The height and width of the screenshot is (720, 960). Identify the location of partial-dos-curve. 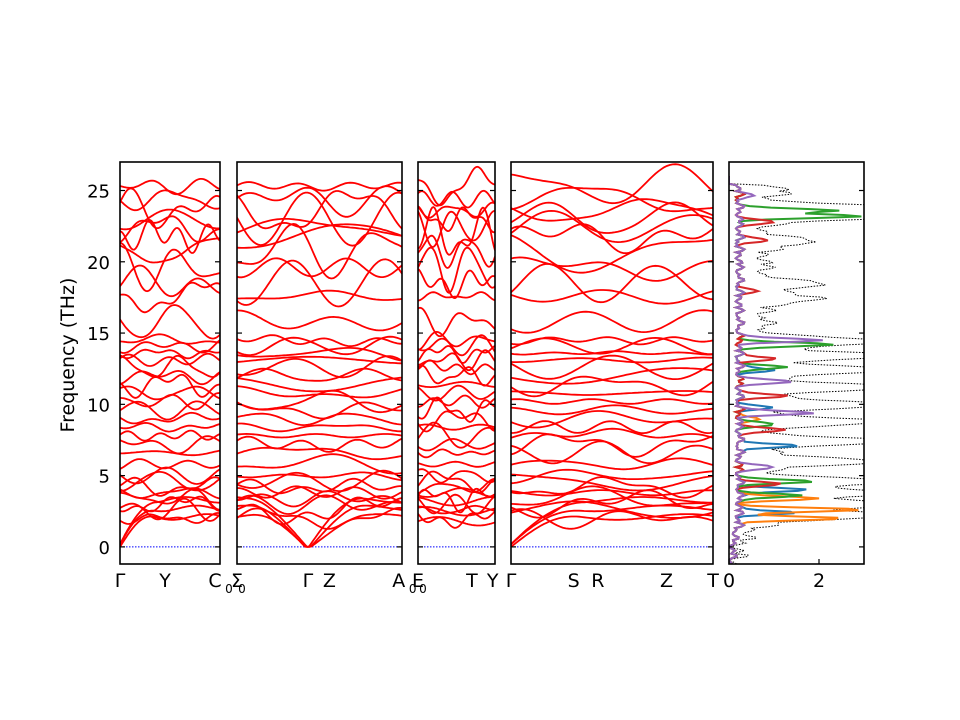
(776, 370).